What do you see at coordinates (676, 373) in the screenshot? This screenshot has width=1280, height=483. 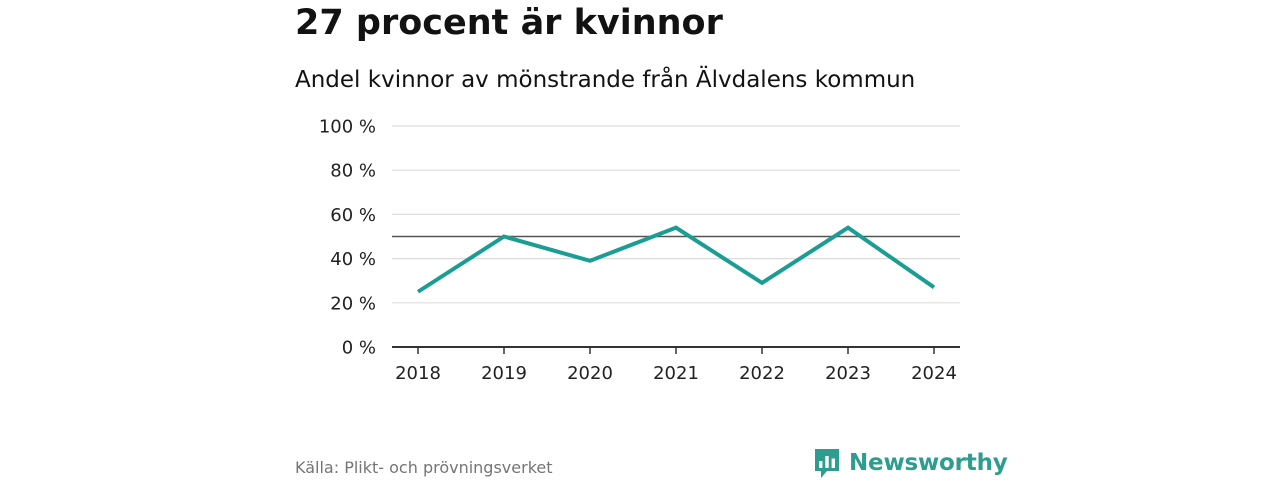 I see `x-tick-label: 2021` at bounding box center [676, 373].